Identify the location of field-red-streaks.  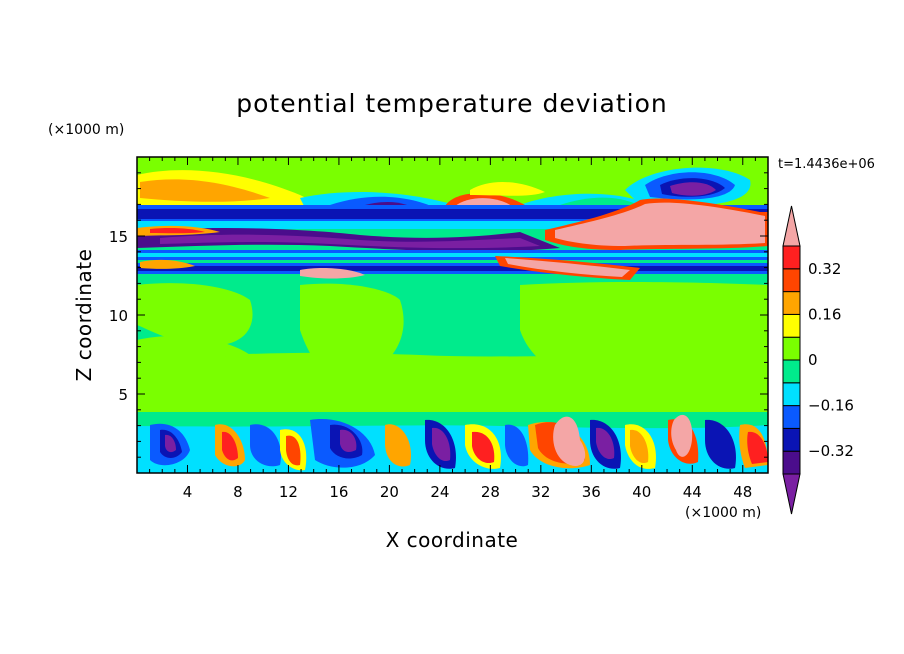
(177, 231).